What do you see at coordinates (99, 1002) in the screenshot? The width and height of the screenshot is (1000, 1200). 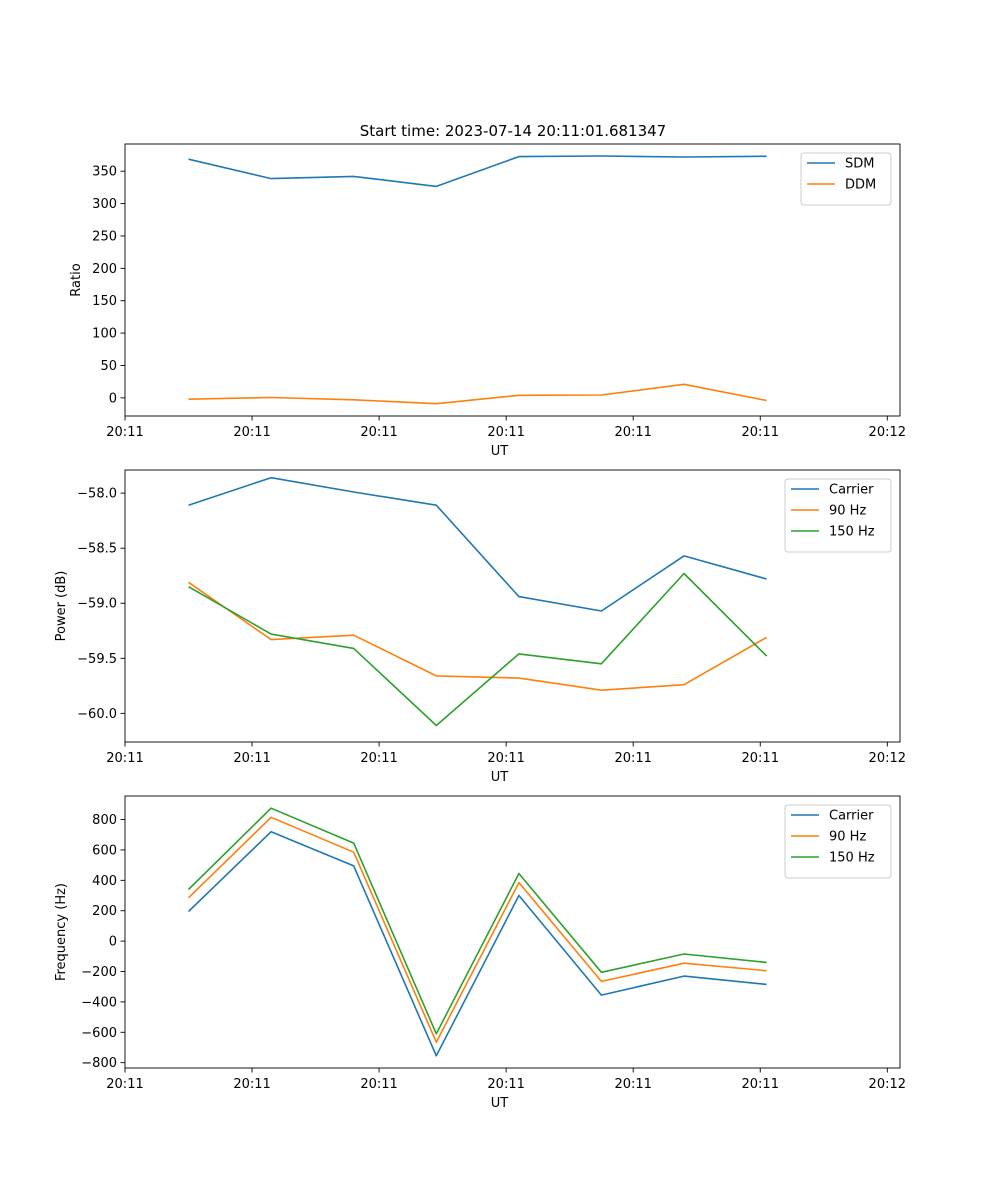 I see `y-tick-label: −400` at bounding box center [99, 1002].